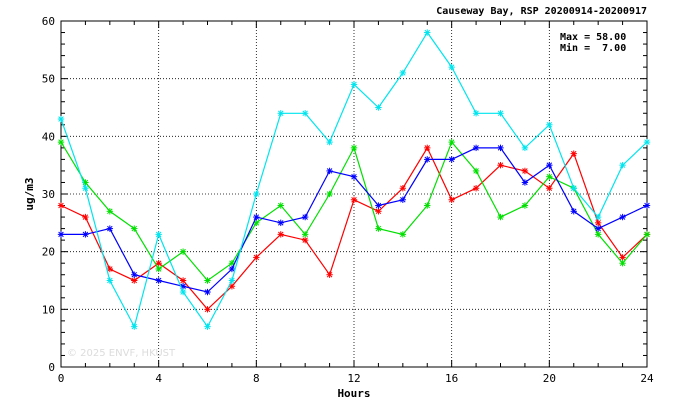 This screenshot has height=409, width=674. Describe the element at coordinates (549, 378) in the screenshot. I see `x-tick-label: 20` at that location.